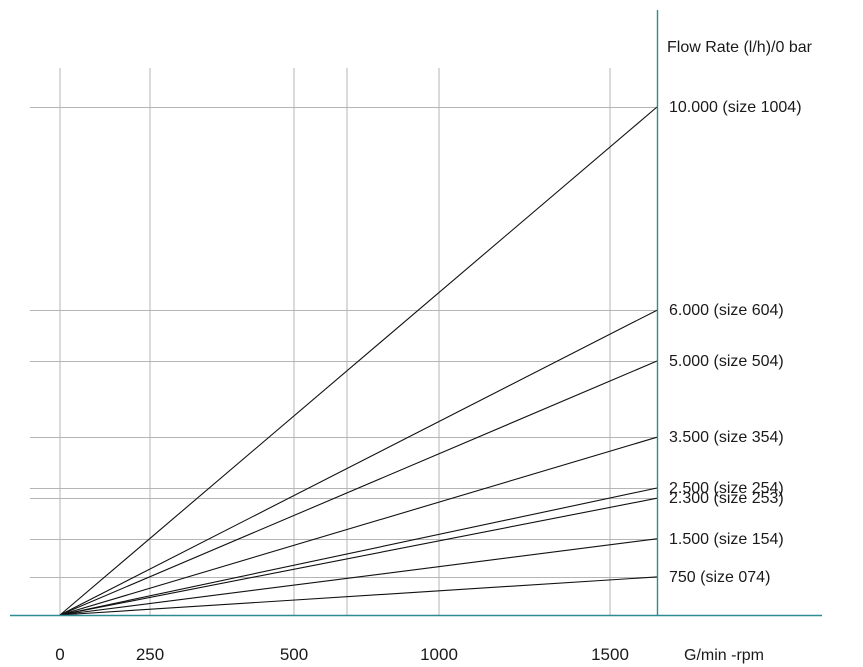 Image resolution: width=863 pixels, height=667 pixels. I want to click on x-axis-title: G/min -rpm, so click(724, 655).